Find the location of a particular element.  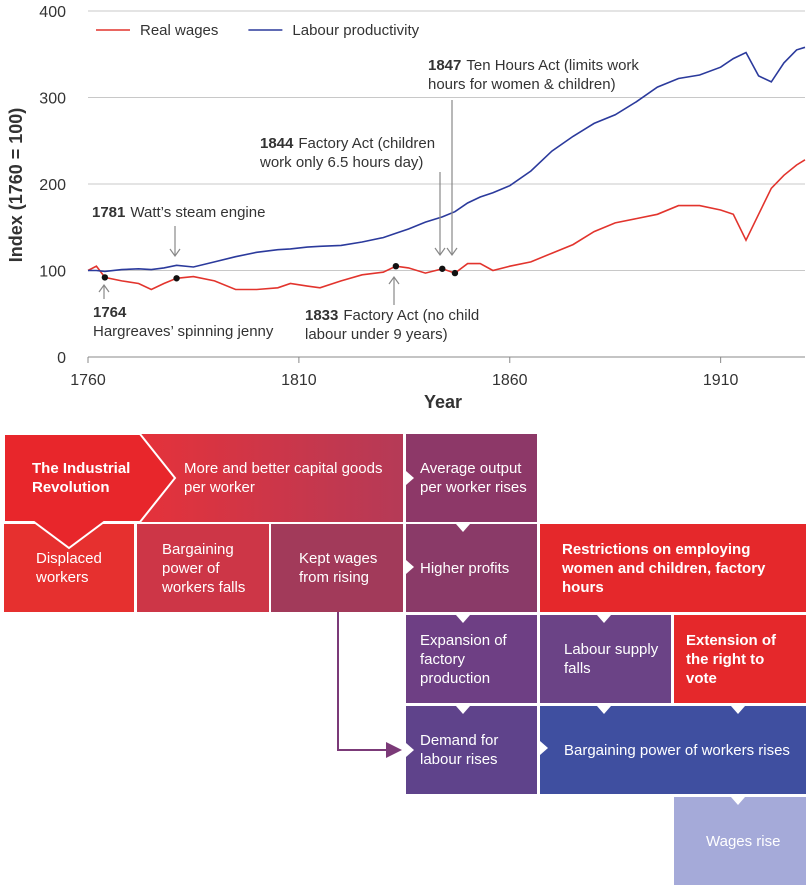

legend-label: Real wages is located at coordinates (179, 30).